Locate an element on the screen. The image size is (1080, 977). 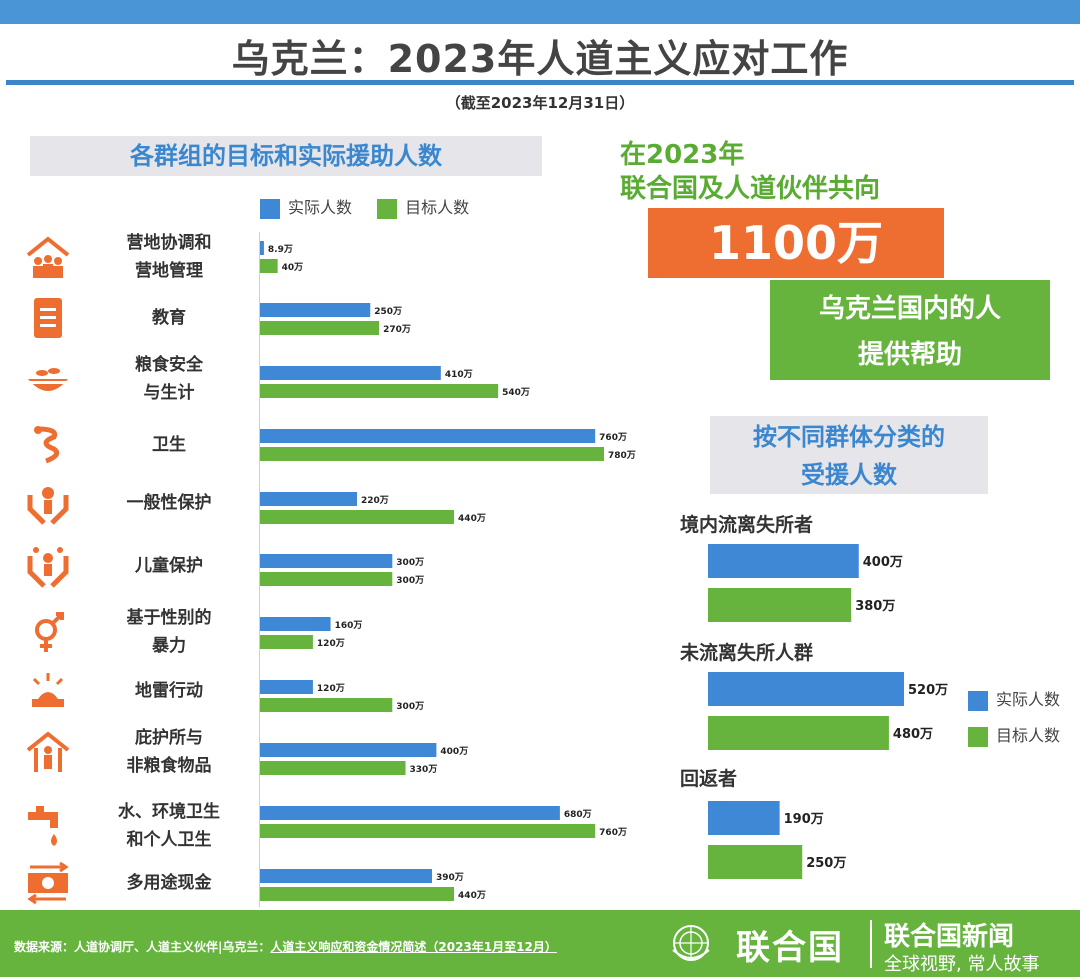
un-news-tagline: 全球视野, 常人故事 is located at coordinates (961, 963).